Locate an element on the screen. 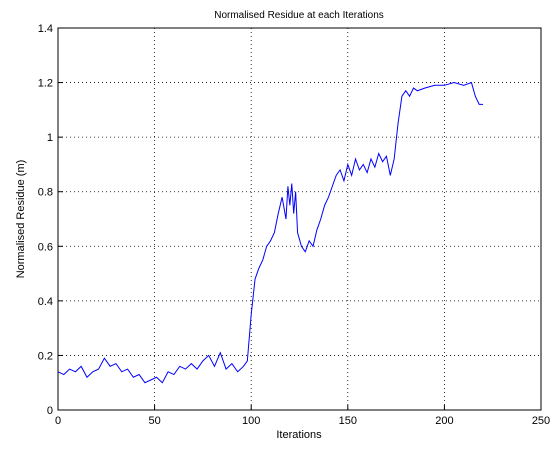 The height and width of the screenshot is (449, 559). y-tick-label: 1 is located at coordinates (50, 138).